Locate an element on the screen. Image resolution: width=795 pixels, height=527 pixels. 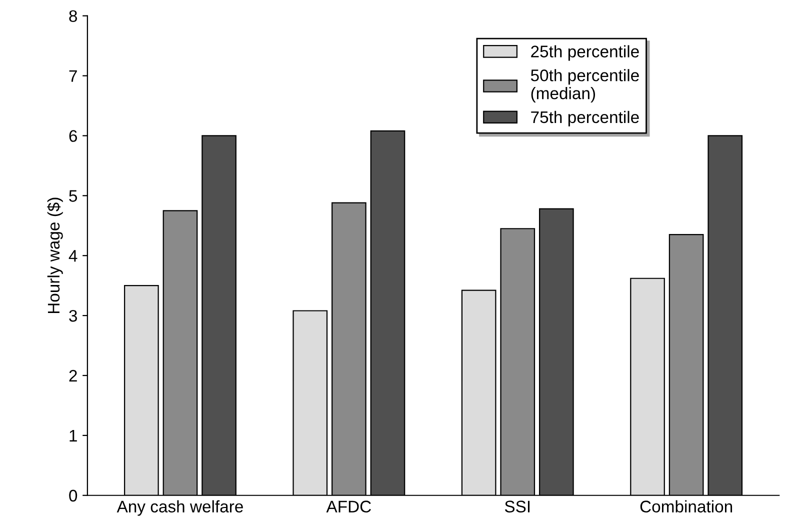
x-tick-label: Combination is located at coordinates (686, 506).